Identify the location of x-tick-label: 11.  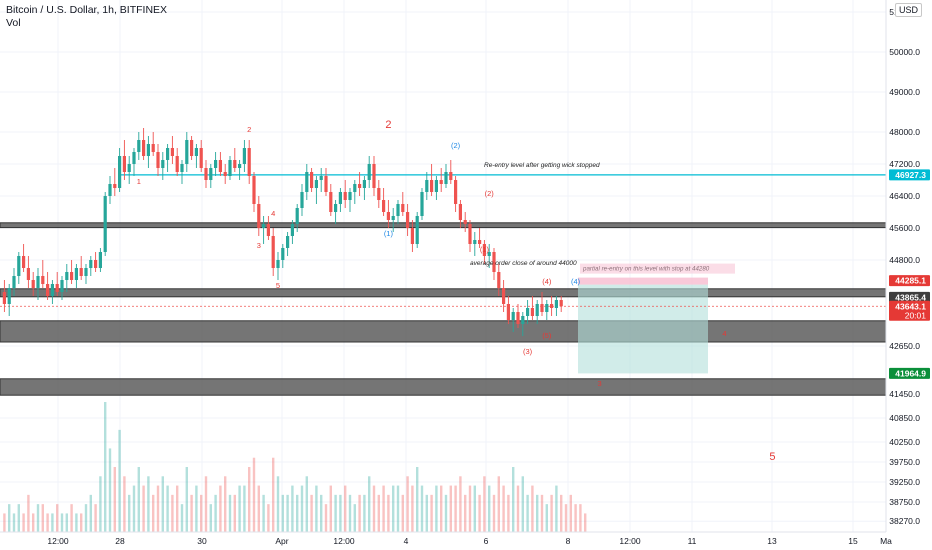
(692, 541).